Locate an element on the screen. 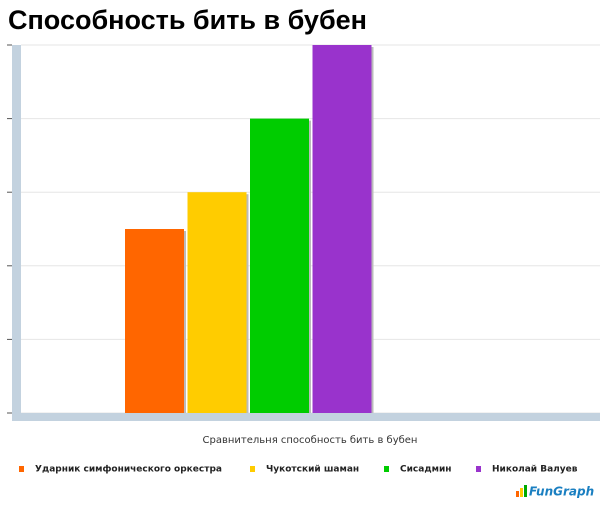  chart-title: Способность бить в бубен is located at coordinates (187, 20).